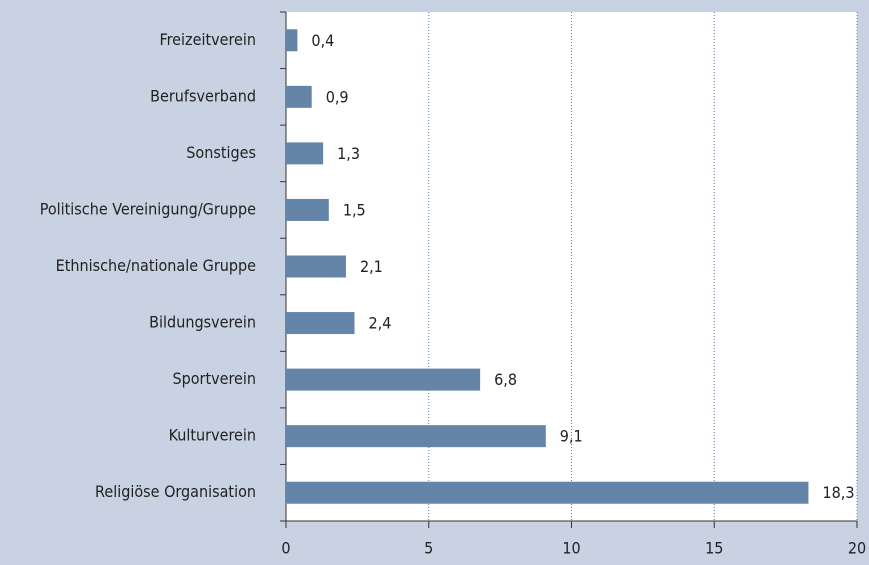  I want to click on value-label: 0,4, so click(322, 40).